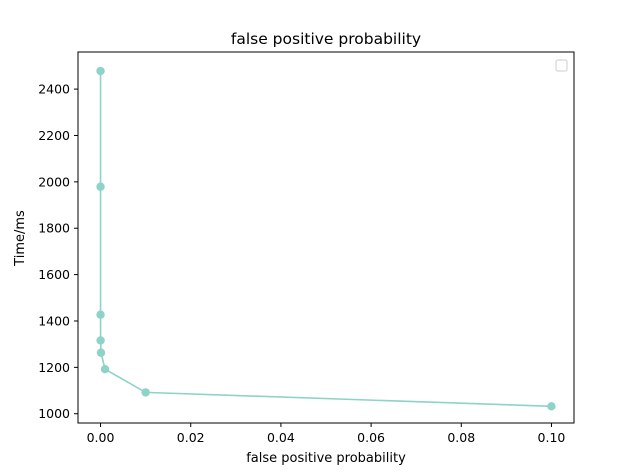 This screenshot has height=474, width=627. I want to click on x-axis-title: false positive probability, so click(326, 458).